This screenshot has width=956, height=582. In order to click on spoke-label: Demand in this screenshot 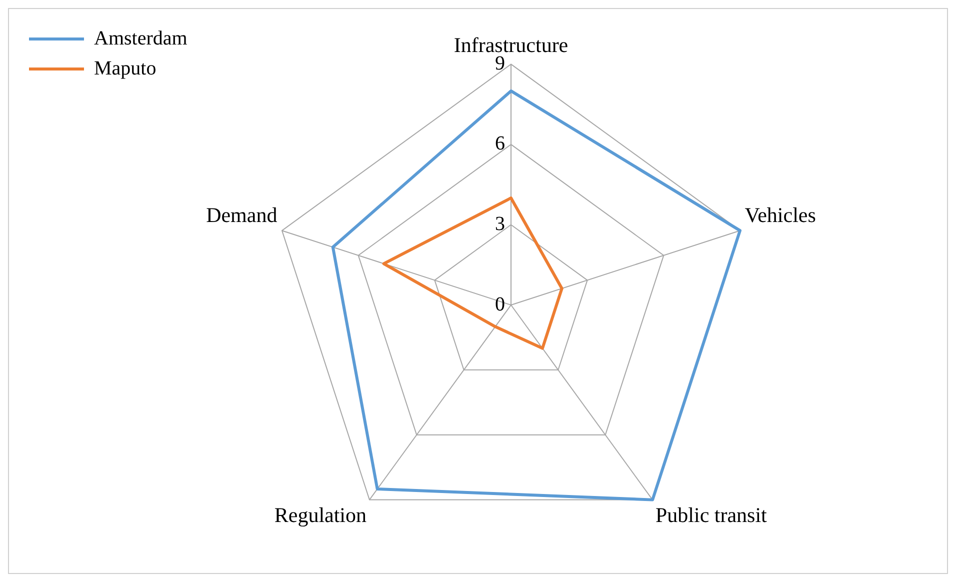, I will do `click(242, 214)`.